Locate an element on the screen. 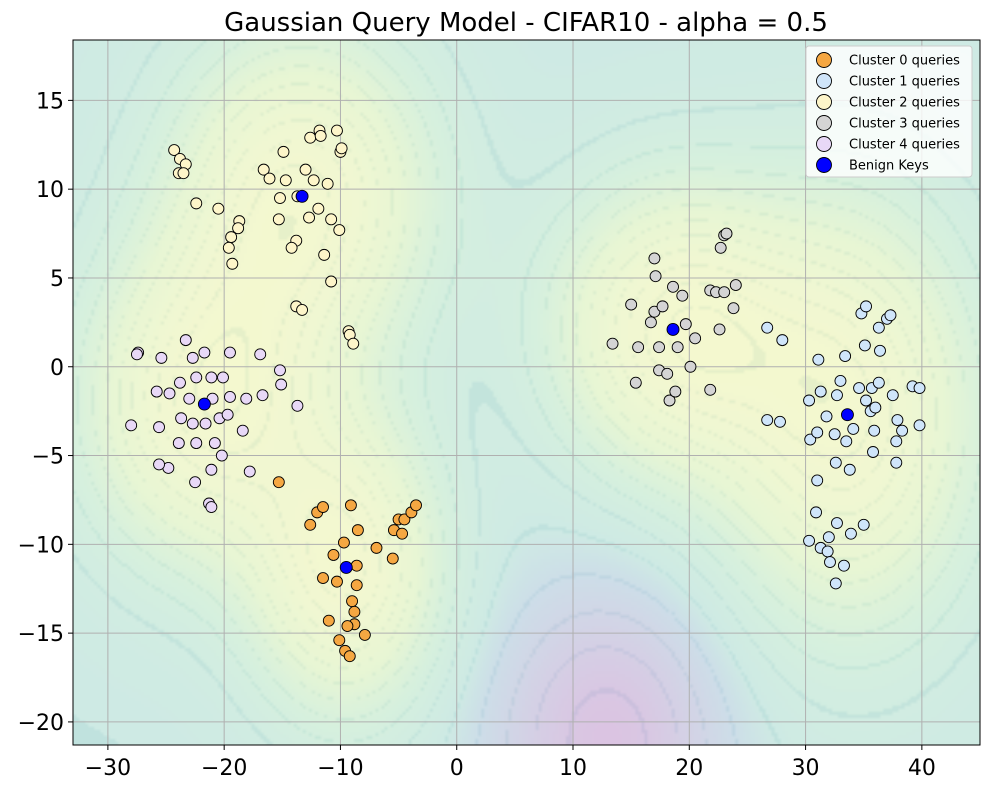 The width and height of the screenshot is (989, 790). y-tick-label: −15 is located at coordinates (41, 634).